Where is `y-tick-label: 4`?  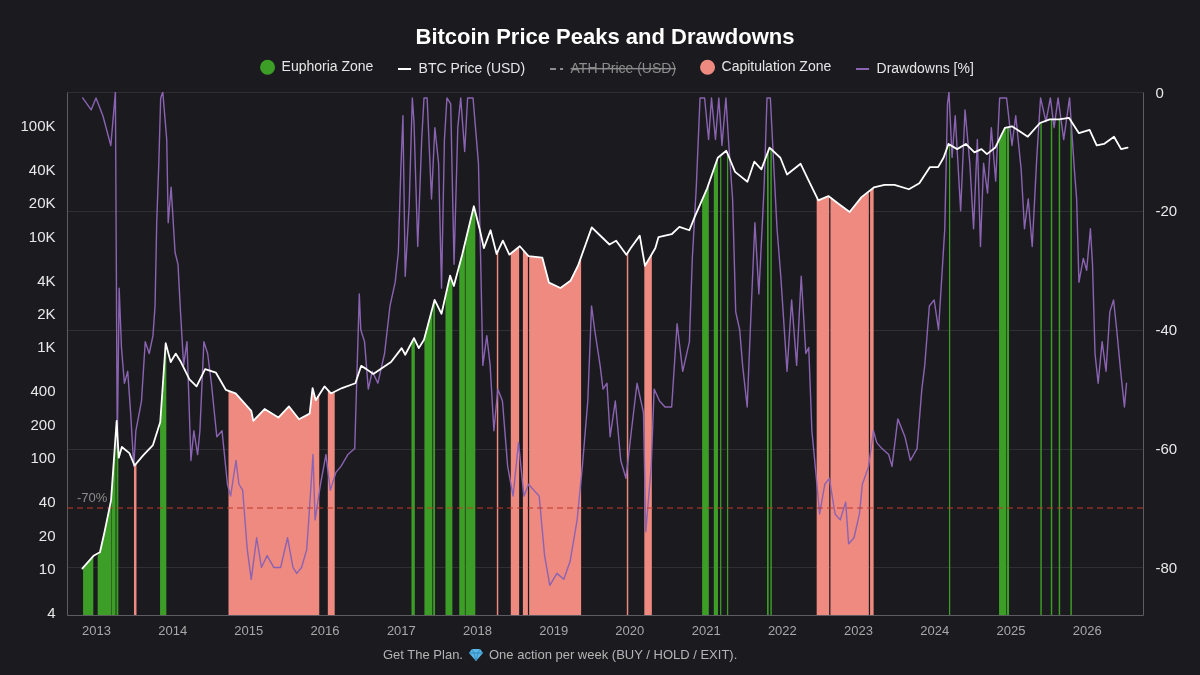 y-tick-label: 4 is located at coordinates (51, 613).